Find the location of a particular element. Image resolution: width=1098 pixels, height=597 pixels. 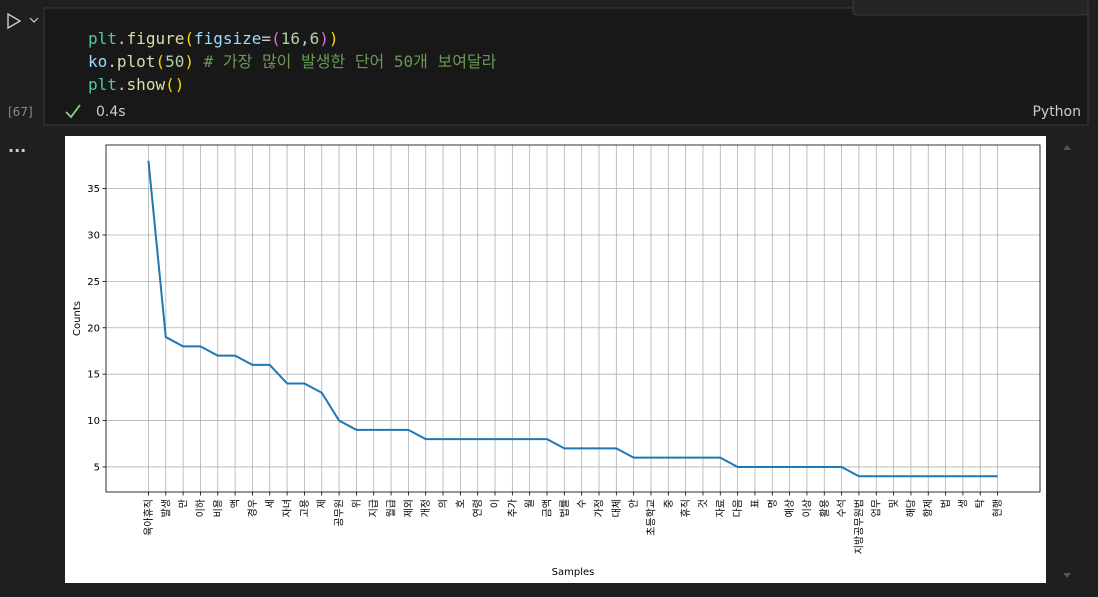

x-tick-label: 공무원 is located at coordinates (340, 513).